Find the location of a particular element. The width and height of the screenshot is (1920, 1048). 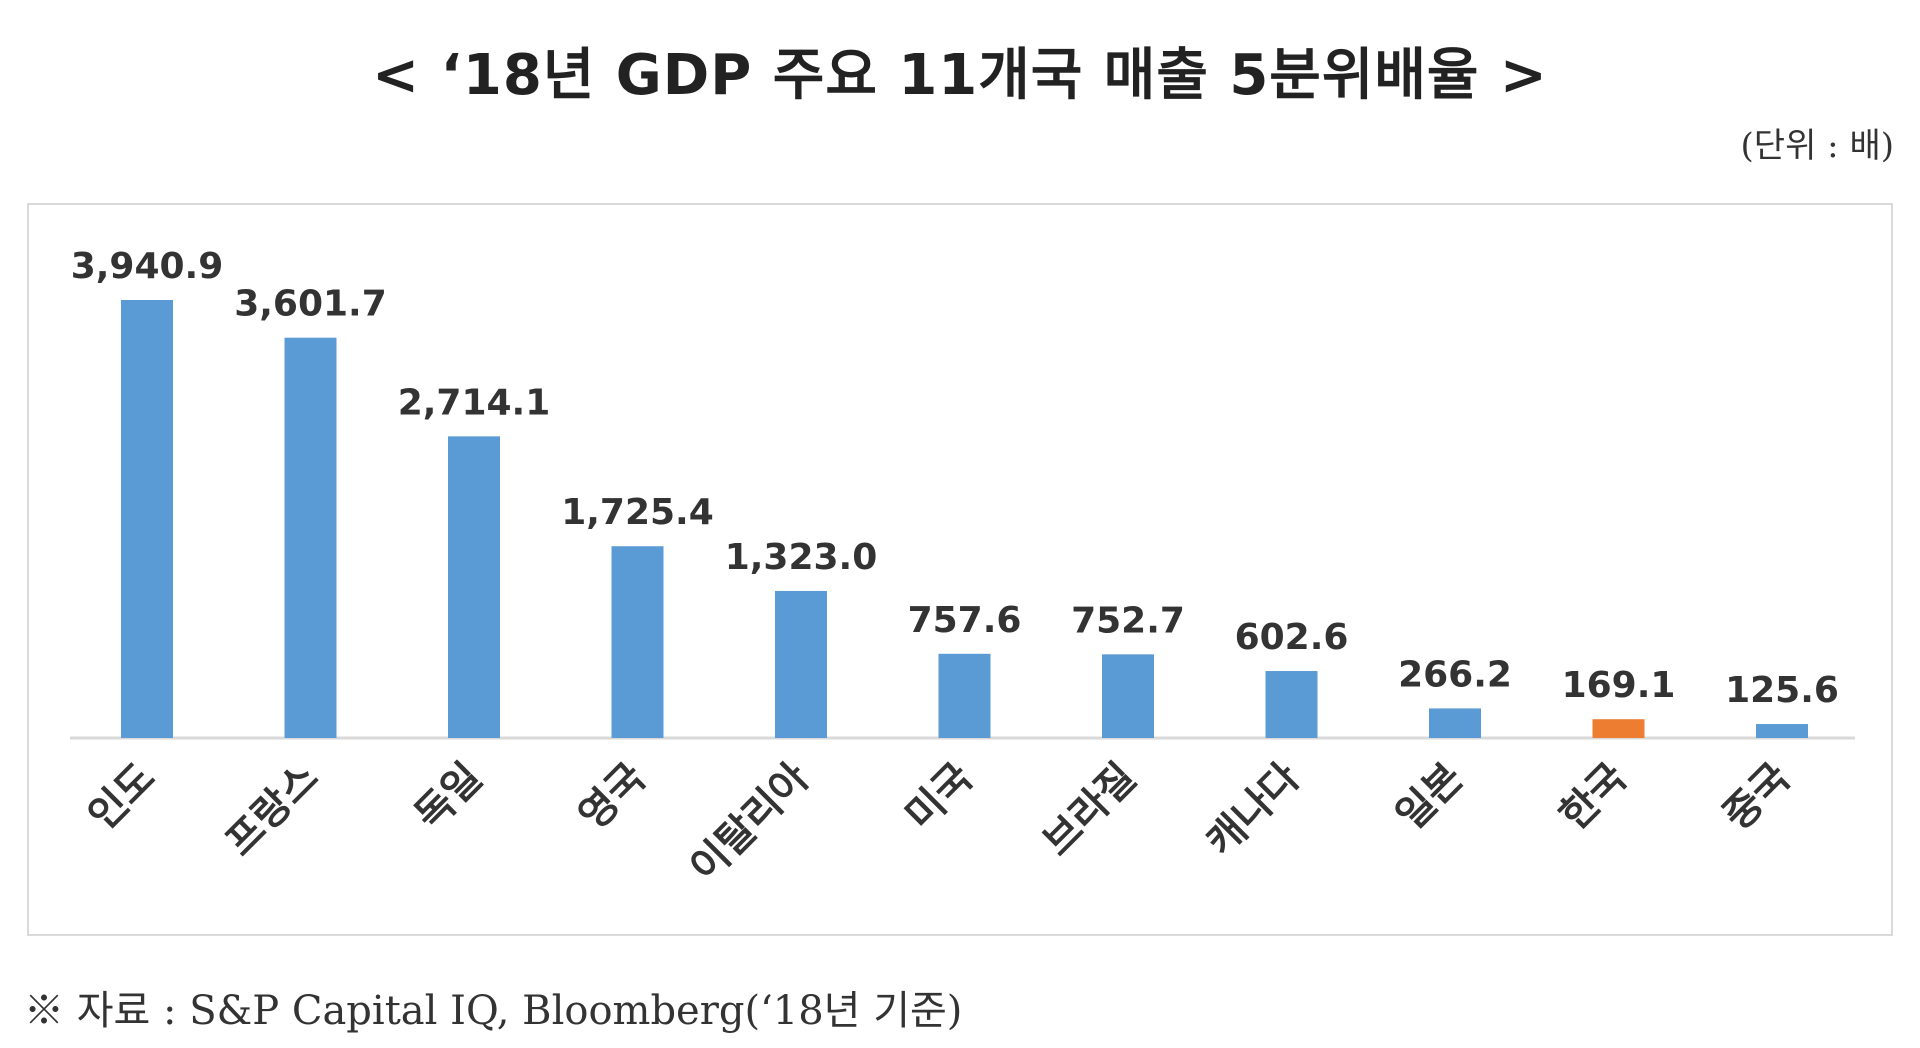

chart-title: < ‘18년 GDP 주요 11개국 매출 5분위배율 > is located at coordinates (960, 75).